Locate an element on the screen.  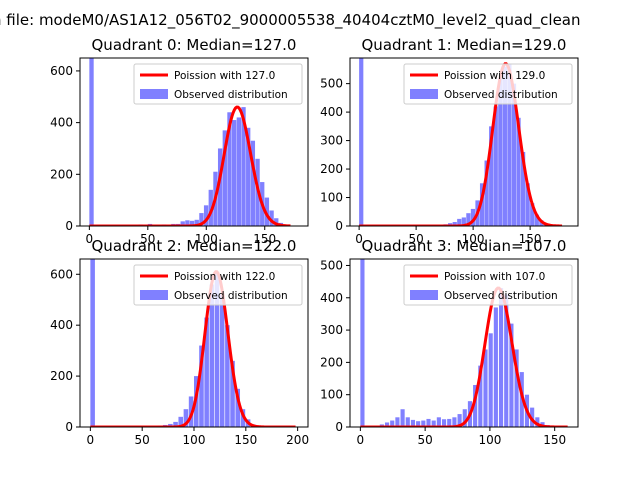
poisson-line is located at coordinates (464, 356).